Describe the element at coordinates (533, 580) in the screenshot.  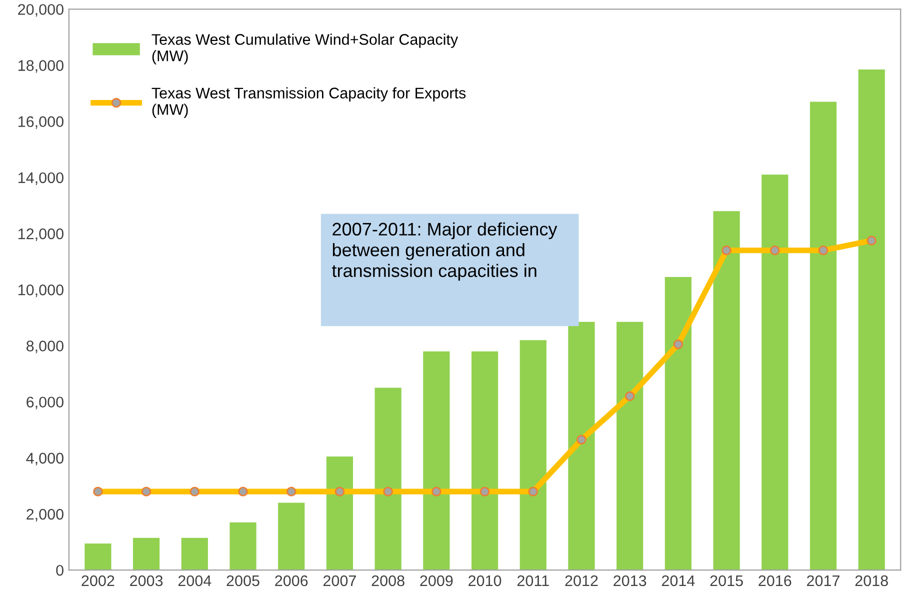
I see `x-tick-label: 2011` at that location.